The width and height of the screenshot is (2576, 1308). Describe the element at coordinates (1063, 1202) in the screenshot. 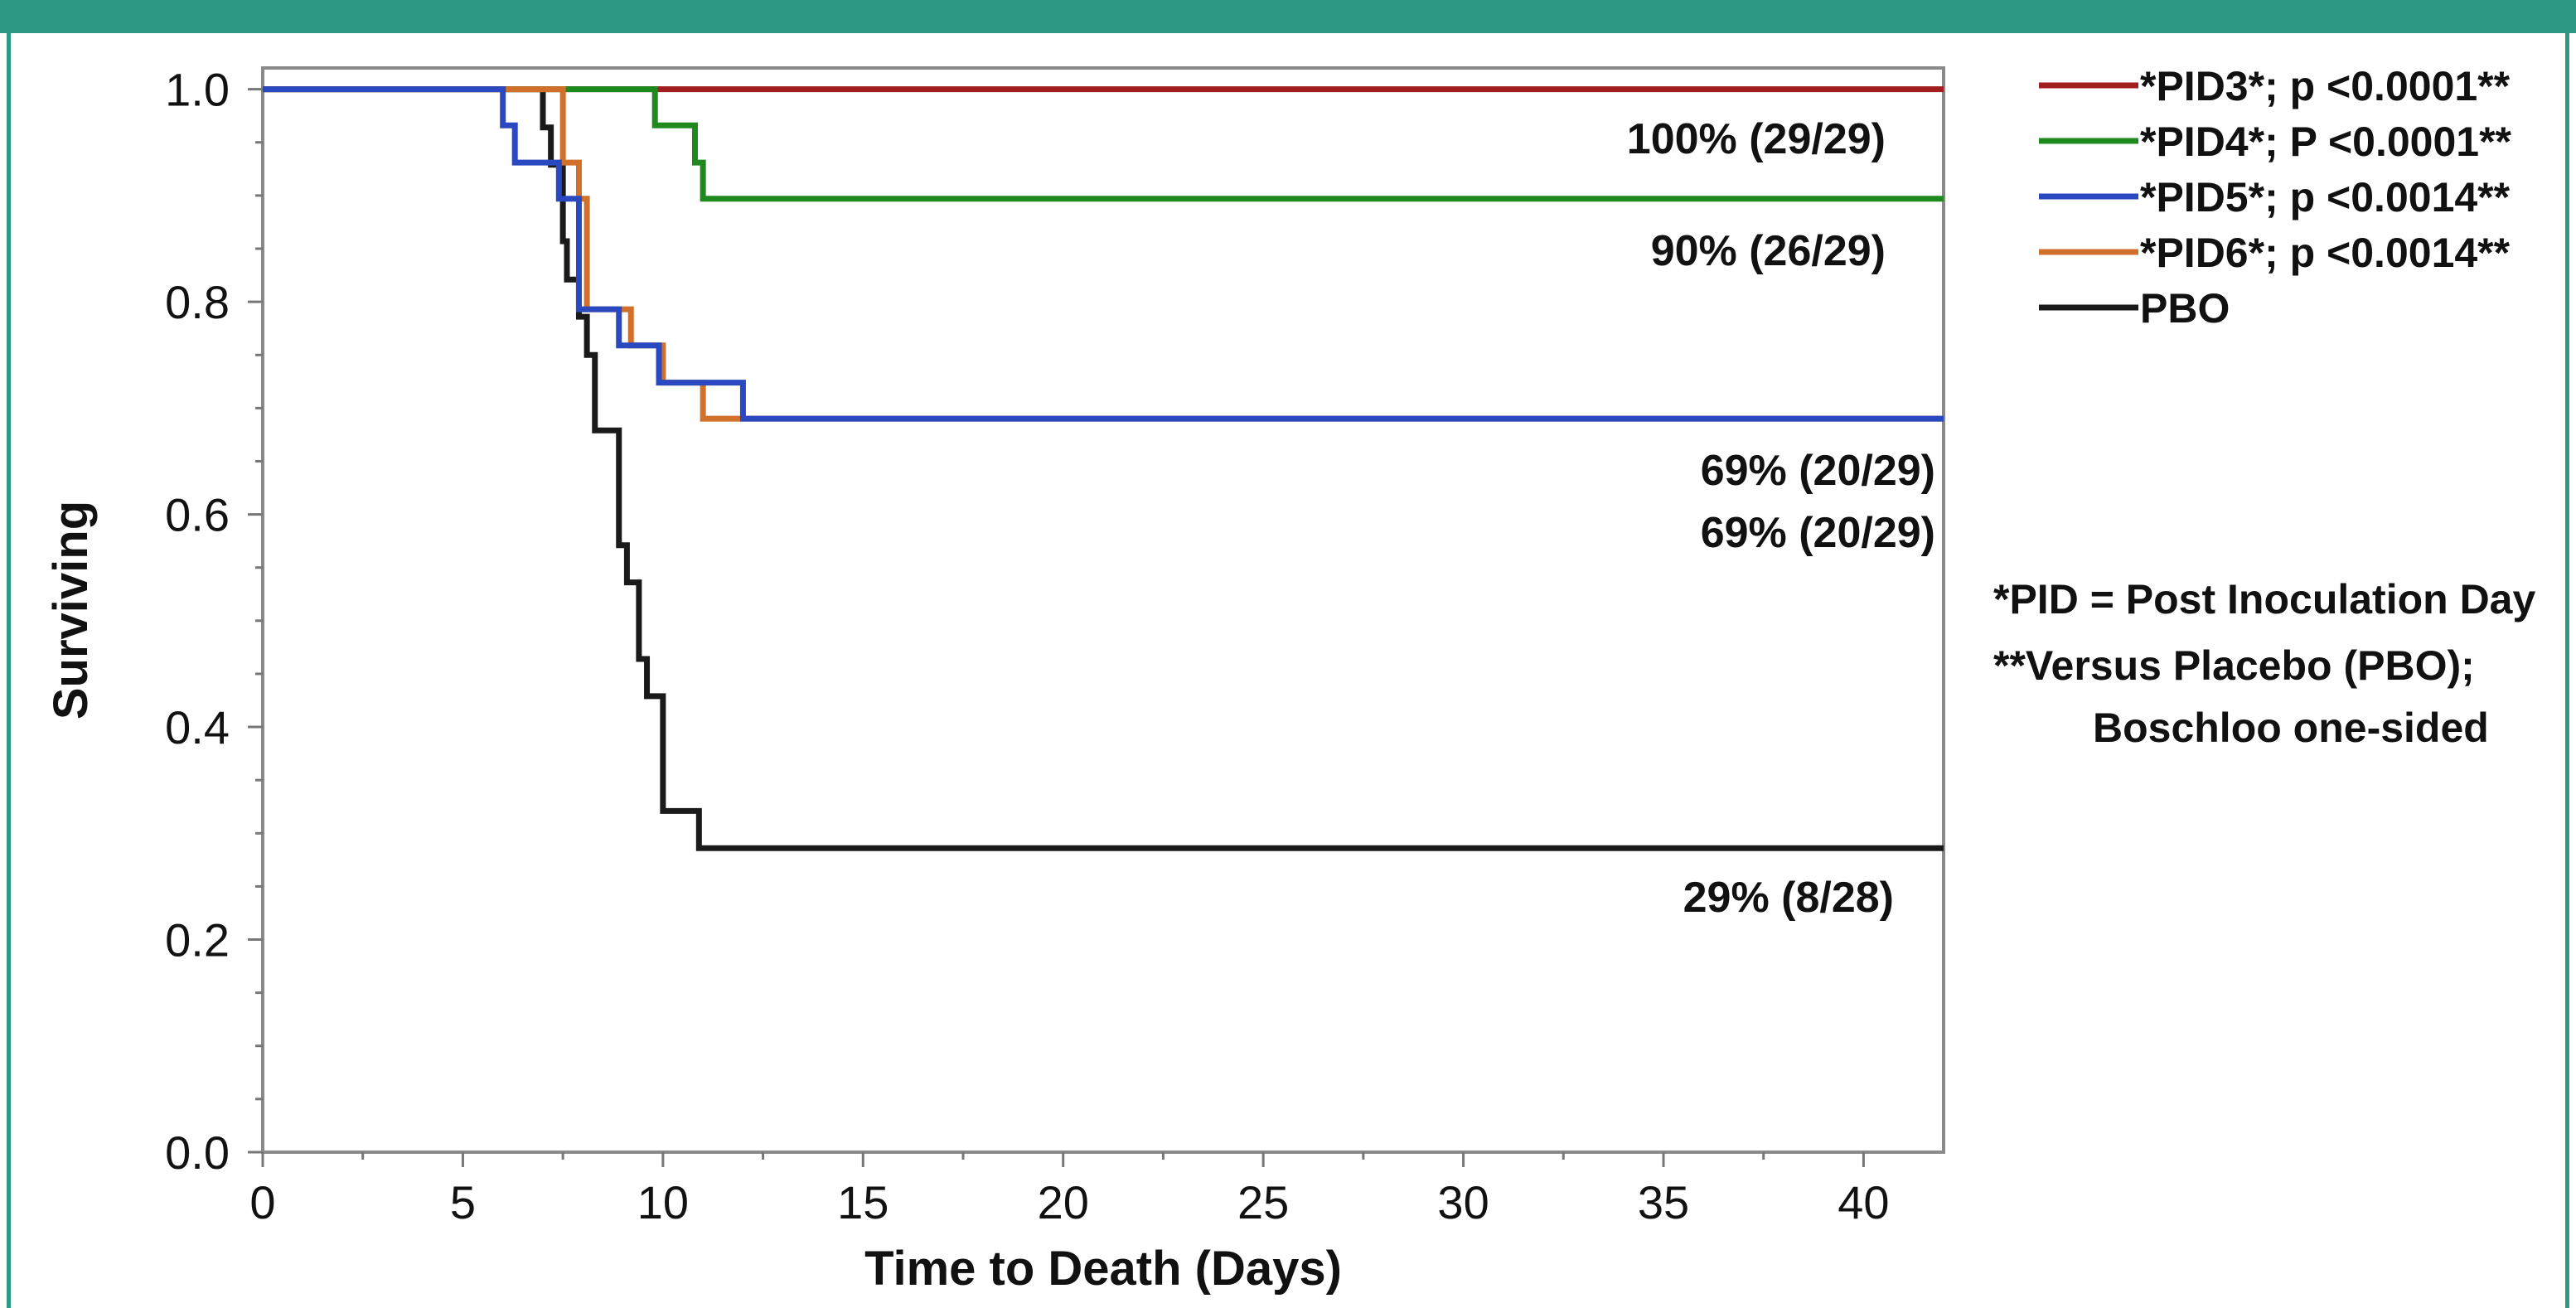

I see `x-tick-label: 20` at that location.